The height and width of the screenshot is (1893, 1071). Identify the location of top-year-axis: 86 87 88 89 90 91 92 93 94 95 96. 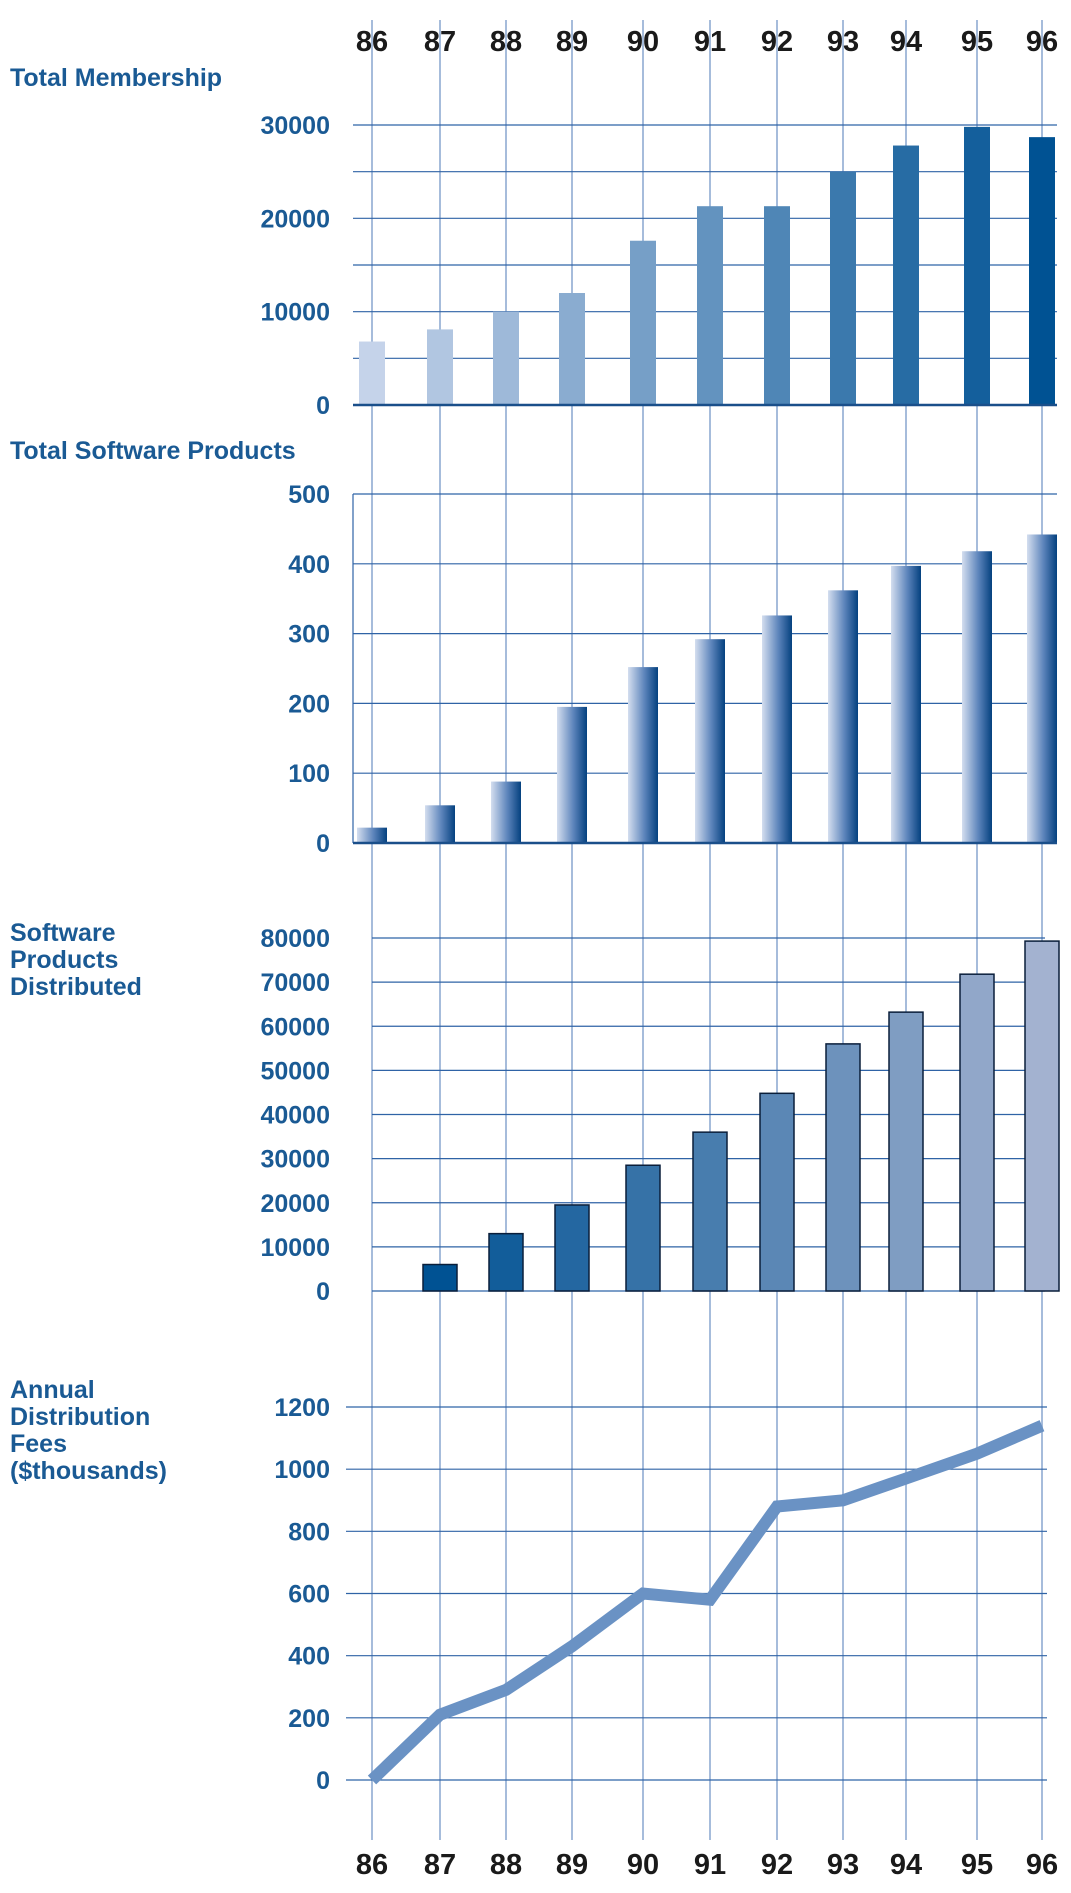
(707, 42).